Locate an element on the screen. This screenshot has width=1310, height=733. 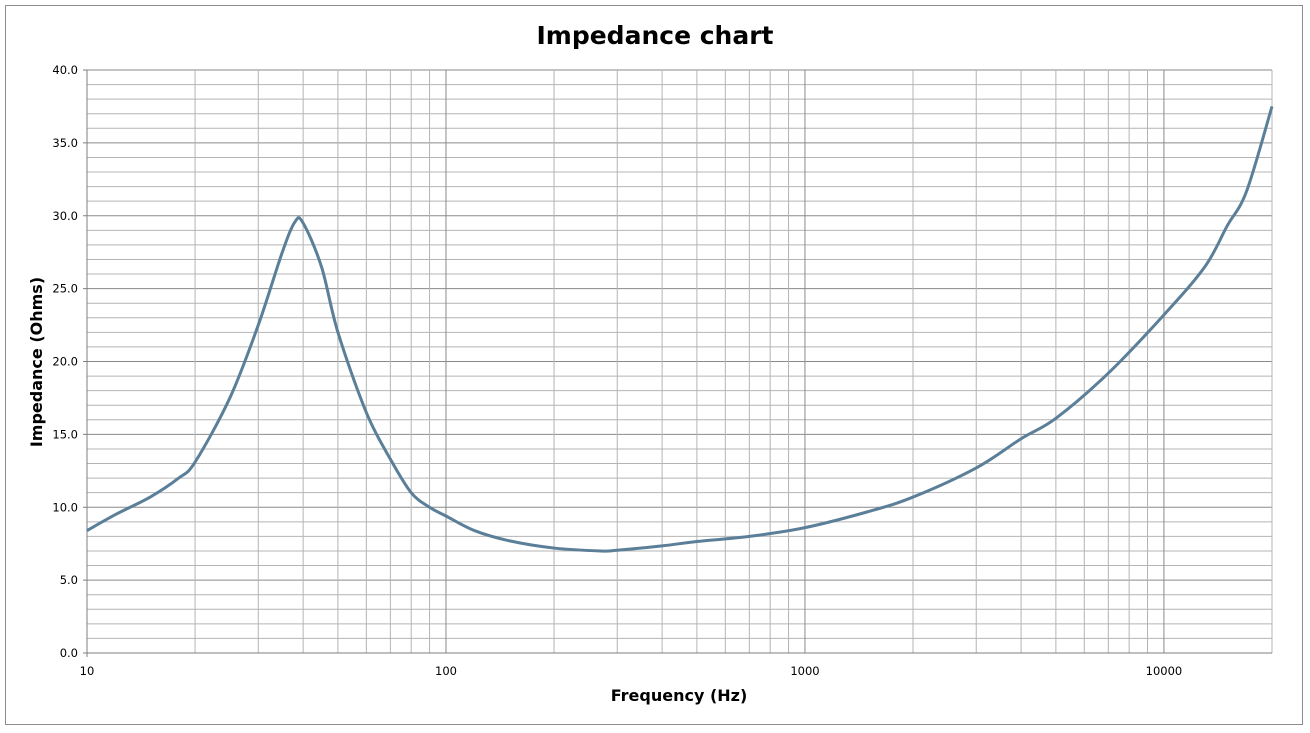
y-axis-label: Impedance (Ohms) is located at coordinates (36, 362).